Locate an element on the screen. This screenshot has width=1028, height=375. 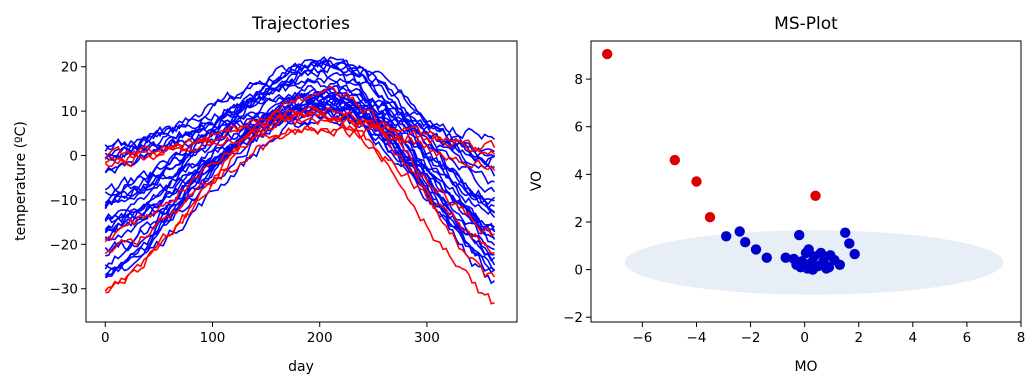
chart-title: Trajectories is located at coordinates (300, 24).